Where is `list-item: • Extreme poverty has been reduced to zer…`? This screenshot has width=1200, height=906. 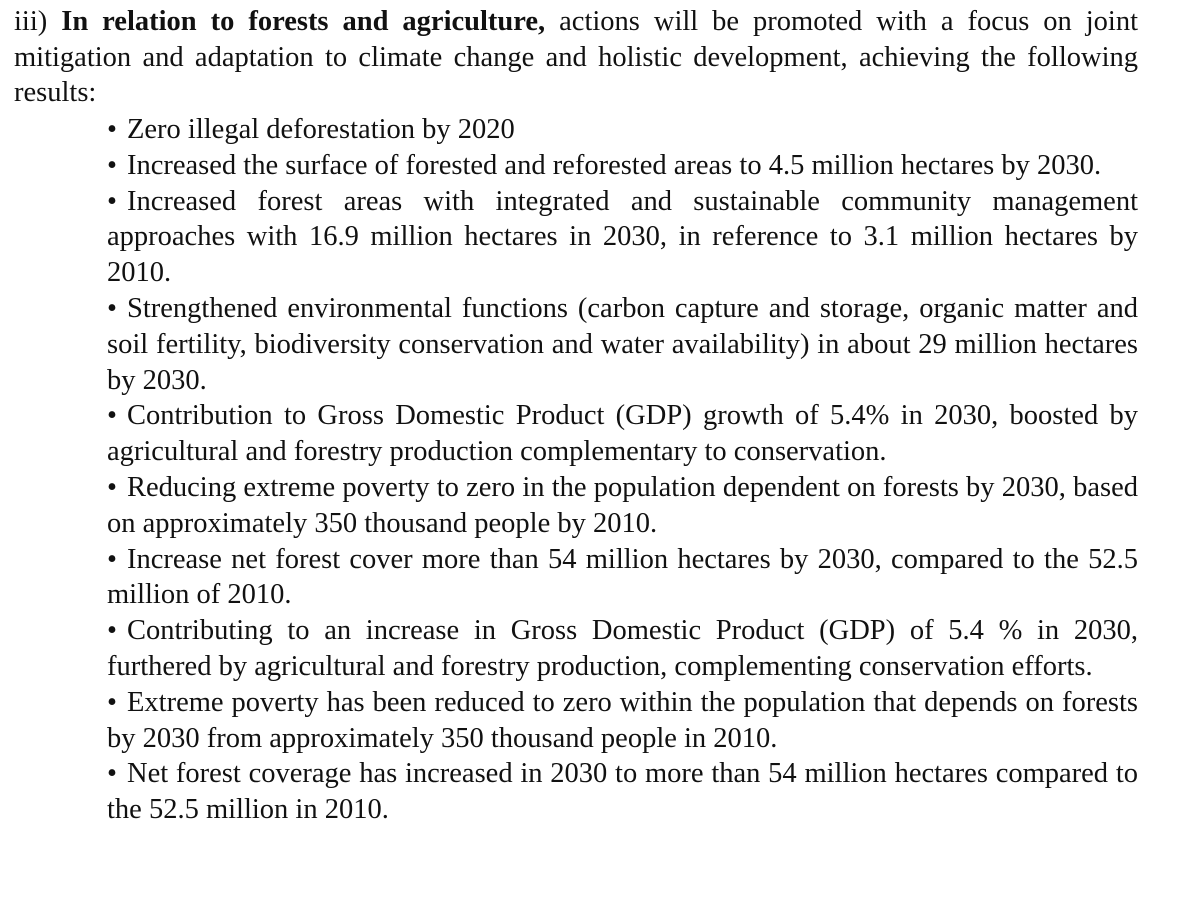 list-item: • Extreme poverty has been reduced to zer… is located at coordinates (622, 721).